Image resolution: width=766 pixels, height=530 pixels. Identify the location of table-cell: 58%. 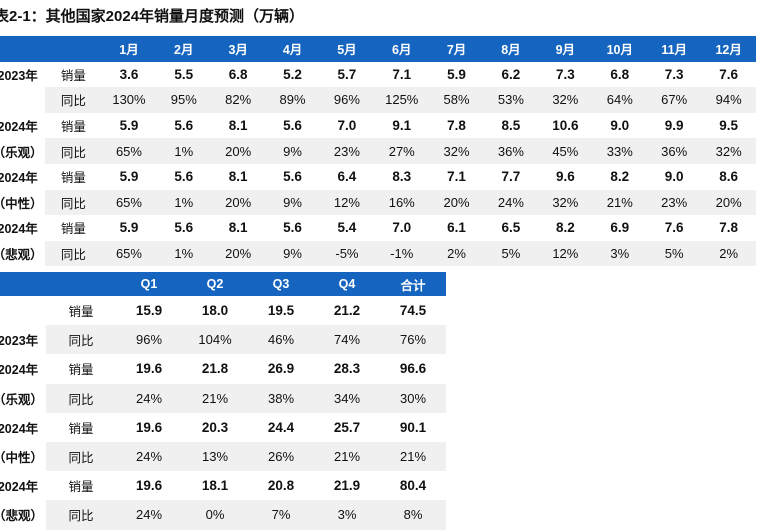
(456, 100).